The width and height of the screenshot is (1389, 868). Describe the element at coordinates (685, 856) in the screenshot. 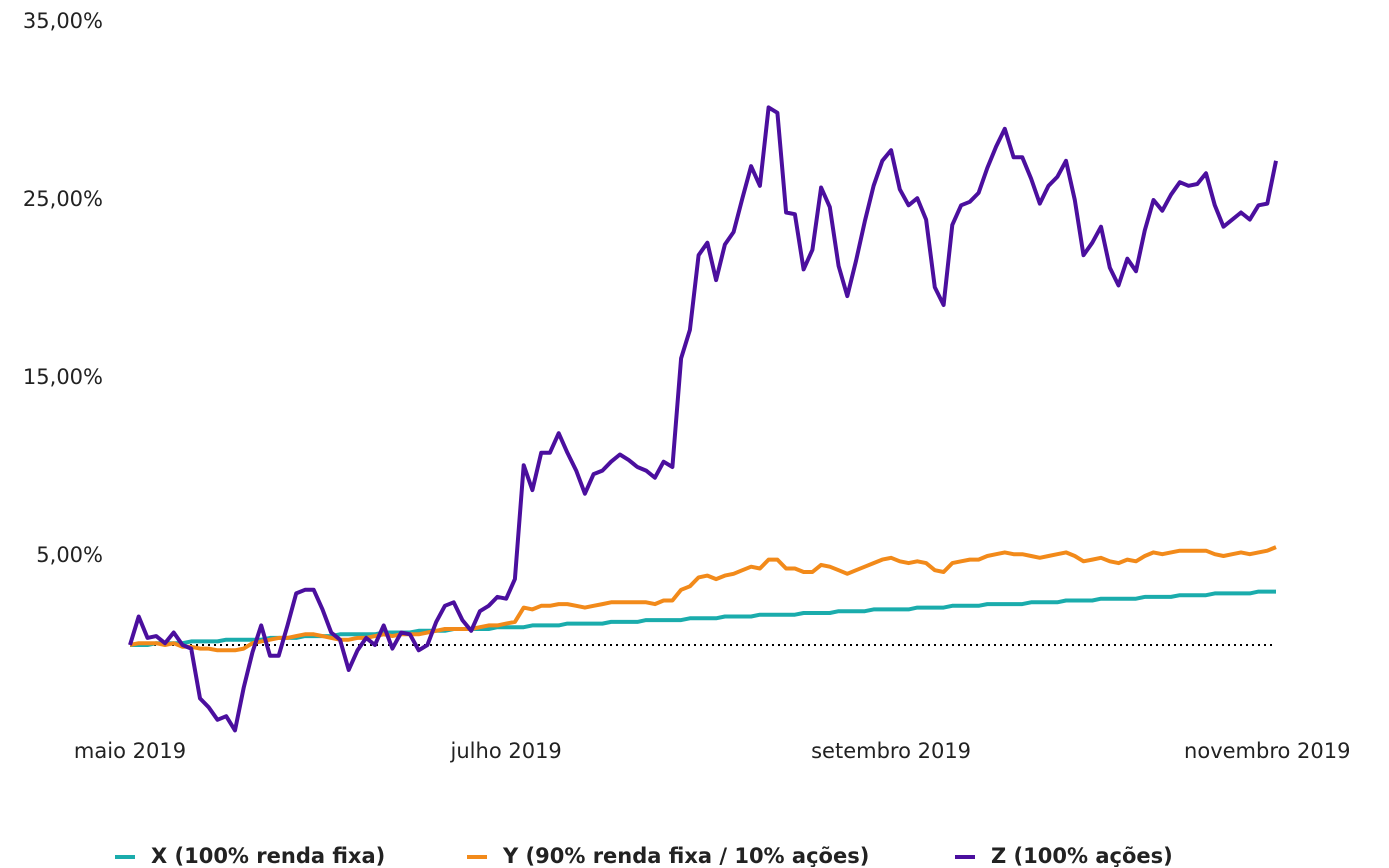

I see `legend-label: Y (90% renda fixa / 10% ações)` at that location.